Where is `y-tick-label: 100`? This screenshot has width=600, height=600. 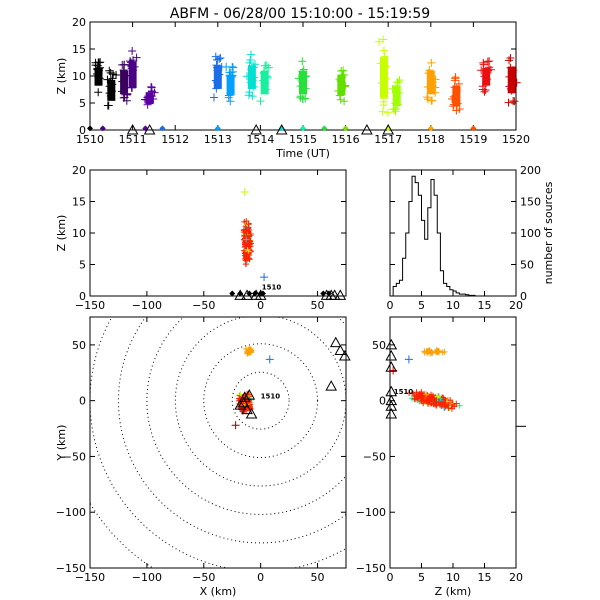
y-tick-label: 100 is located at coordinates (530, 233).